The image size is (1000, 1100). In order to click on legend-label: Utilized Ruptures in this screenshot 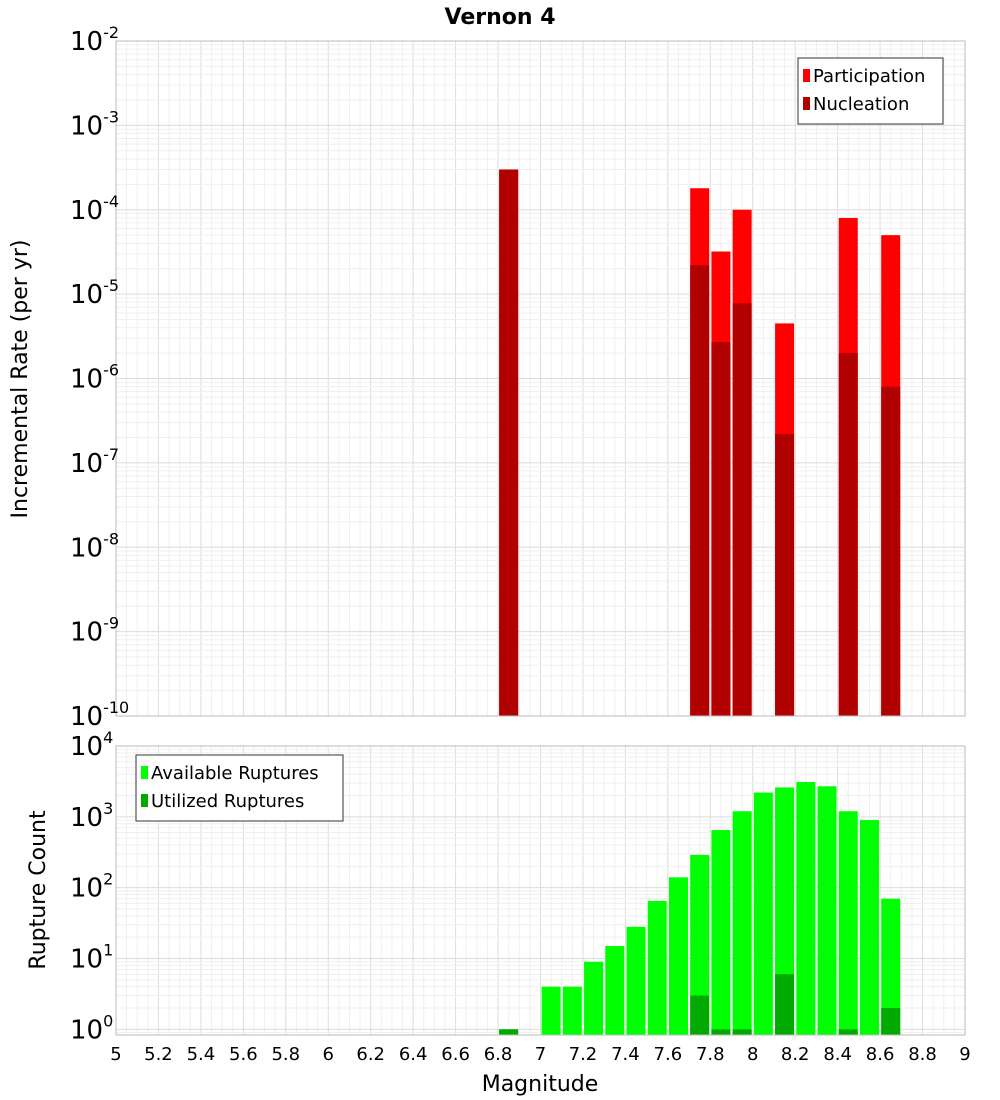, I will do `click(227, 801)`.